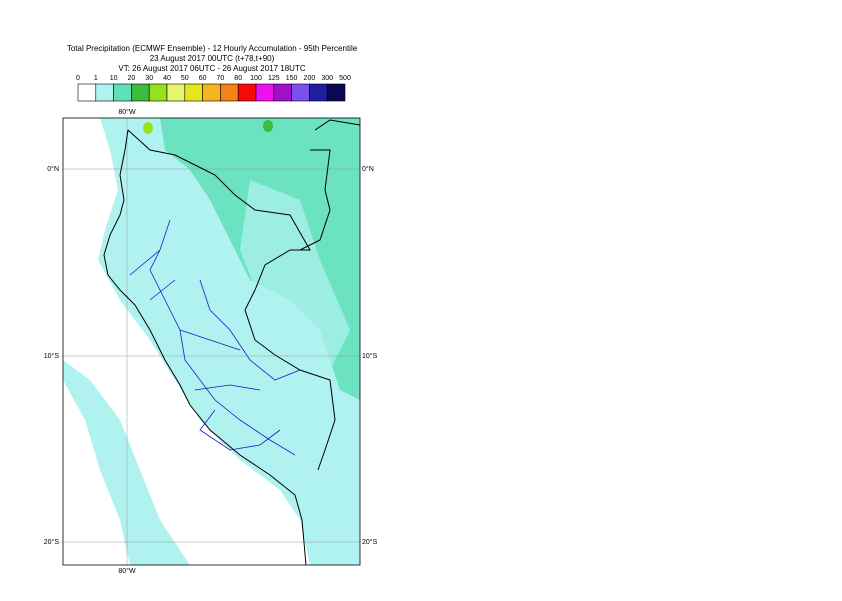 Image resolution: width=842 pixels, height=601 pixels. What do you see at coordinates (310, 78) in the screenshot?
I see `legend-label: 200` at bounding box center [310, 78].